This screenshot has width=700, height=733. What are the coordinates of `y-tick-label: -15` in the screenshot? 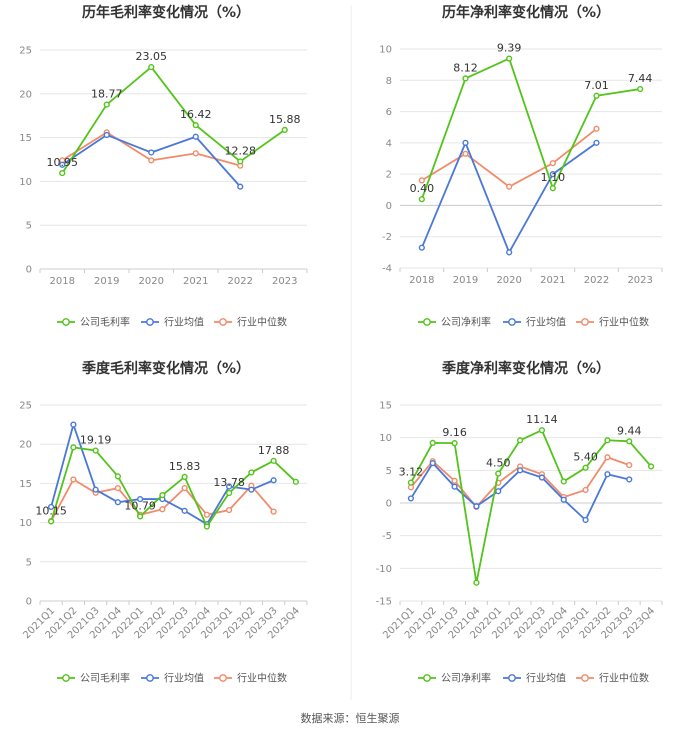 It's located at (384, 602).